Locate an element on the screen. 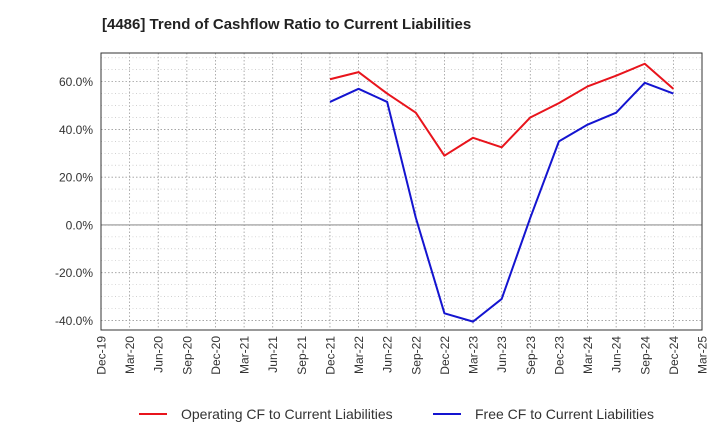 This screenshot has width=720, height=440. x-tick-label: Sep-23 is located at coordinates (531, 355).